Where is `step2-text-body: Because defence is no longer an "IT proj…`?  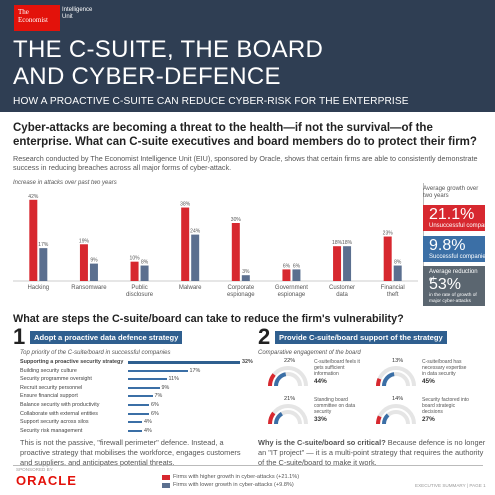
step2-text-body: Because defence is no longer an "IT proj… is located at coordinates (372, 452).